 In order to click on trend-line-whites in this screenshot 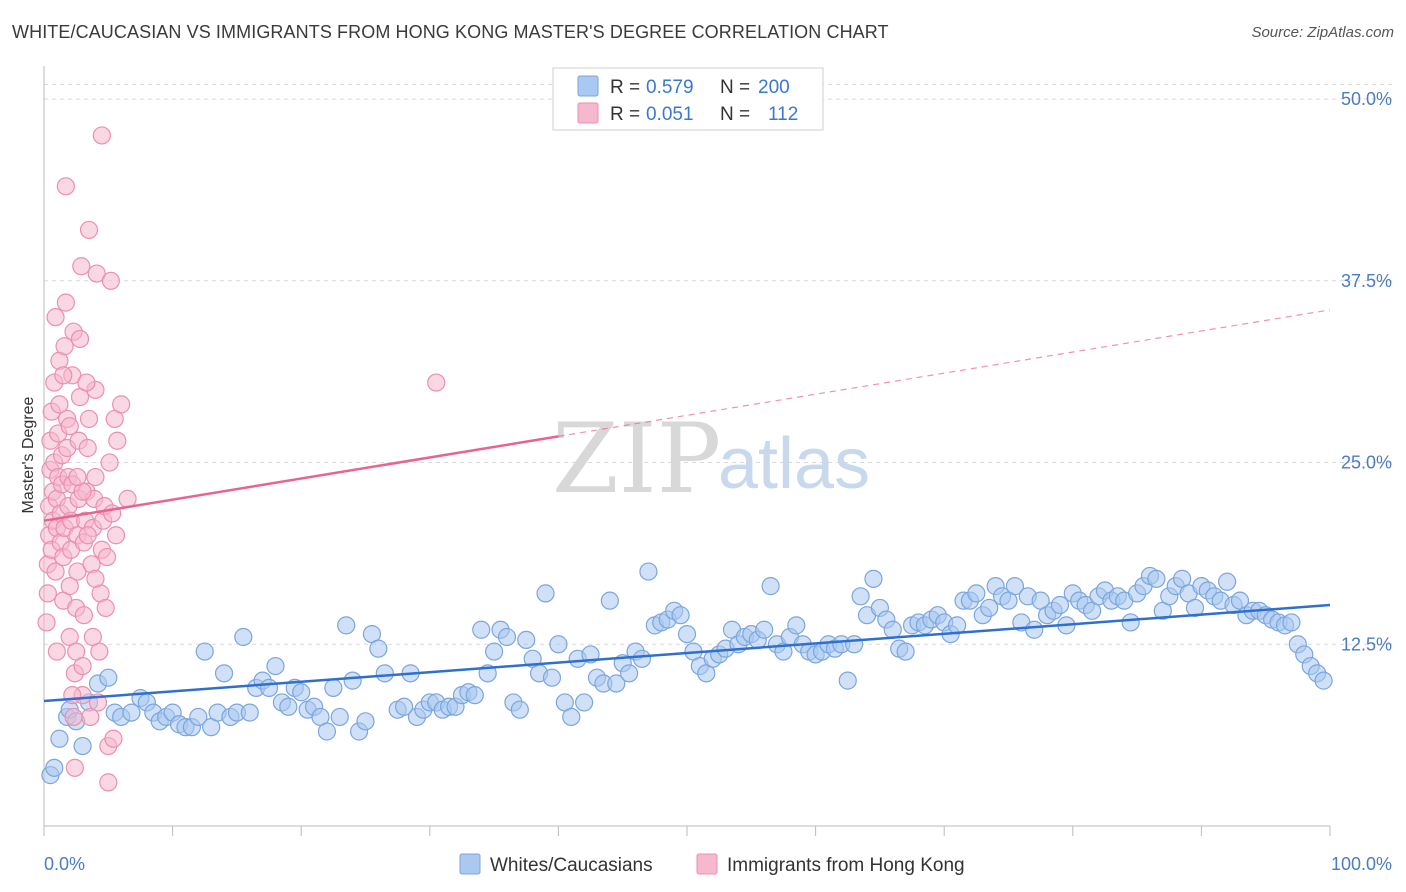, I will do `click(687, 653)`.